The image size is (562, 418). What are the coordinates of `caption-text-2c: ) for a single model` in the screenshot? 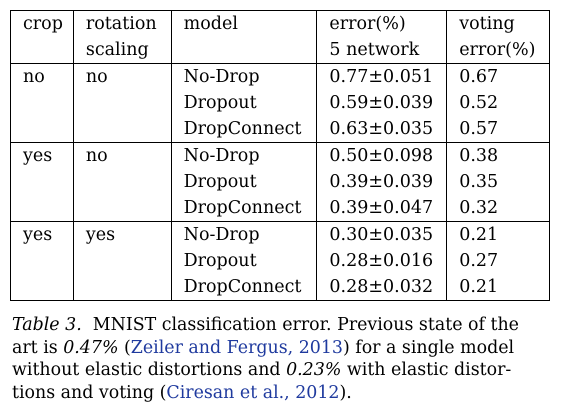 It's located at (428, 347).